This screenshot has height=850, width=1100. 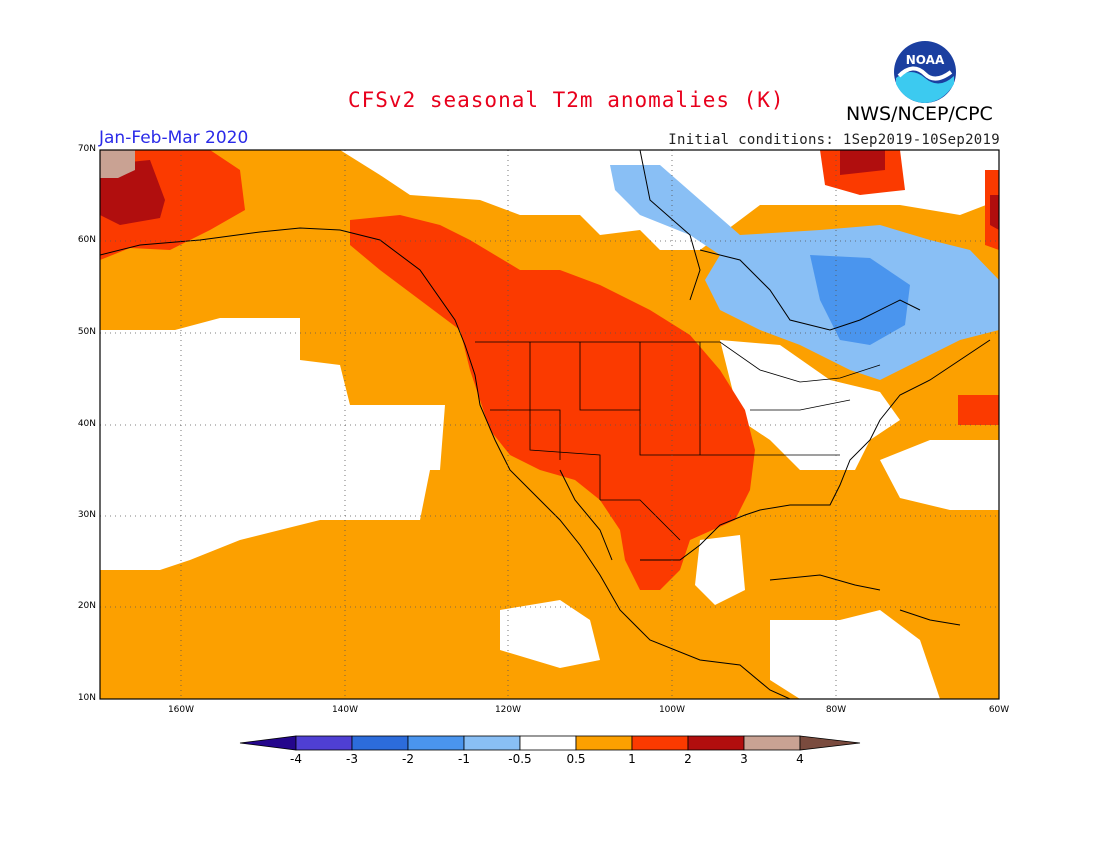 I want to click on colorbar-label: 2, so click(x=688, y=759).